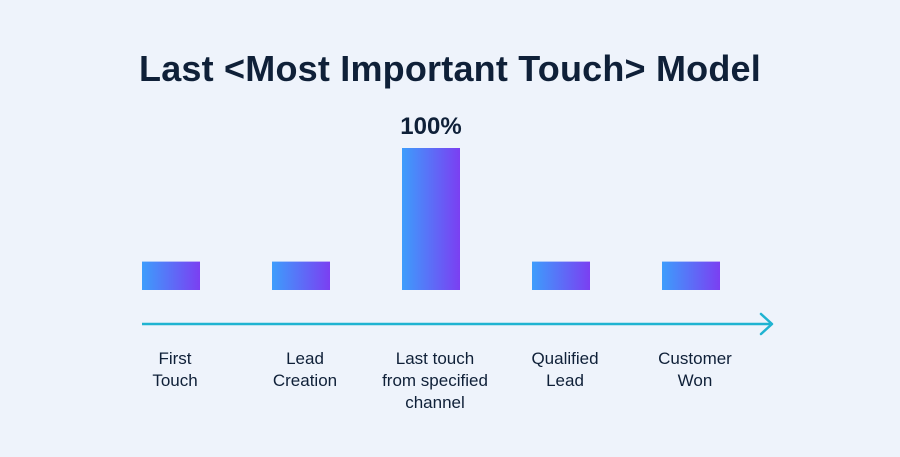  What do you see at coordinates (175, 358) in the screenshot?
I see `category-label-line: First` at bounding box center [175, 358].